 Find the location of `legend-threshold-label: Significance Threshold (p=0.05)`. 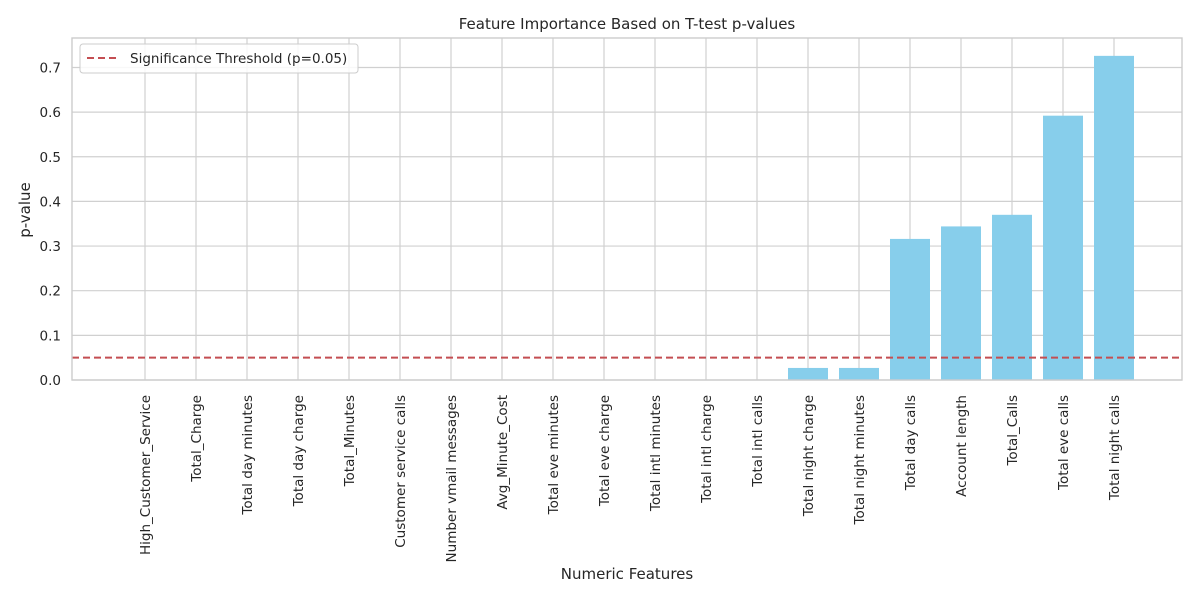

legend-threshold-label: Significance Threshold (p=0.05) is located at coordinates (238, 59).